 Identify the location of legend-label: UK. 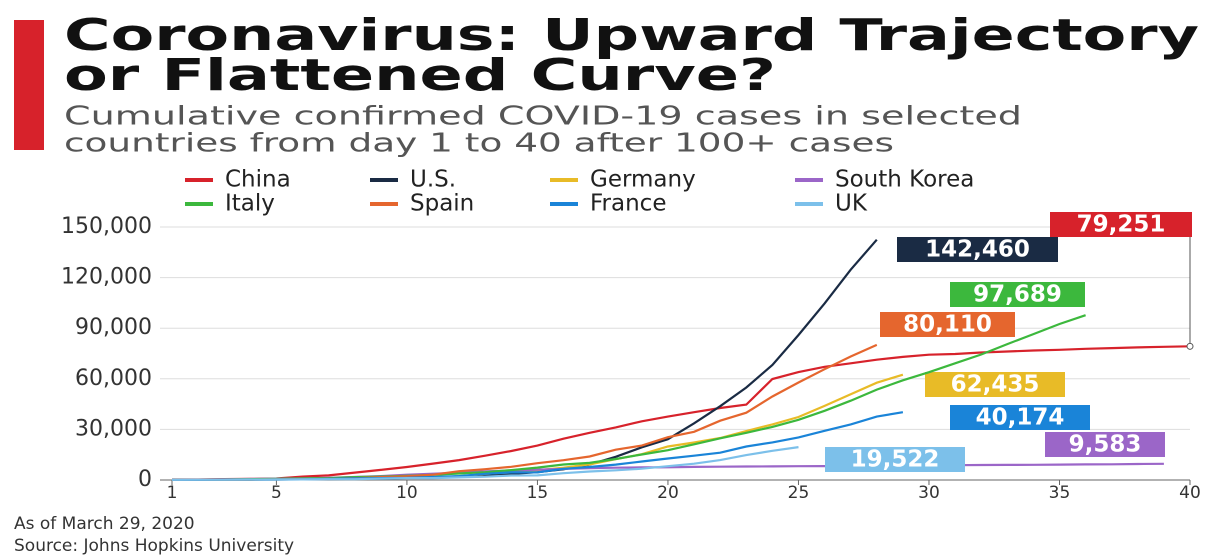
(851, 204).